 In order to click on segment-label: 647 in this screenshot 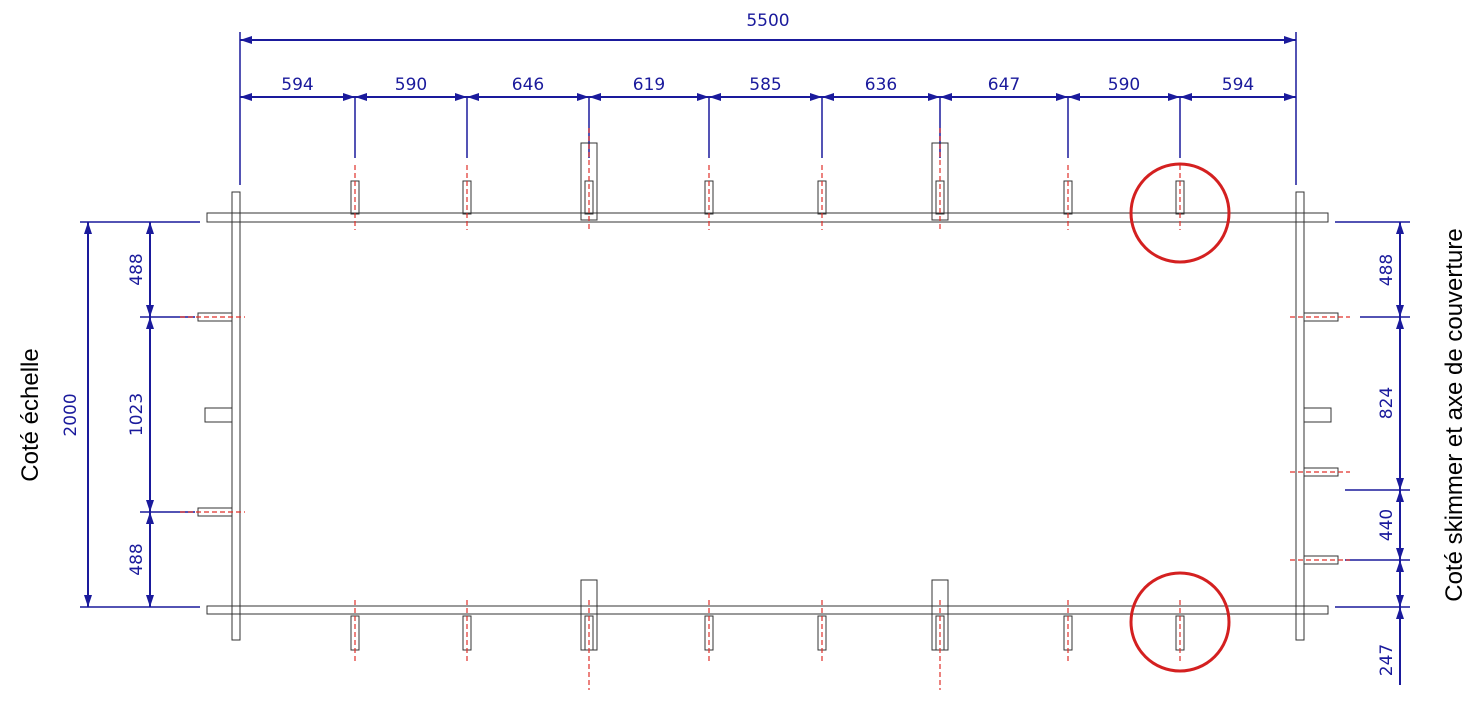, I will do `click(1004, 85)`.